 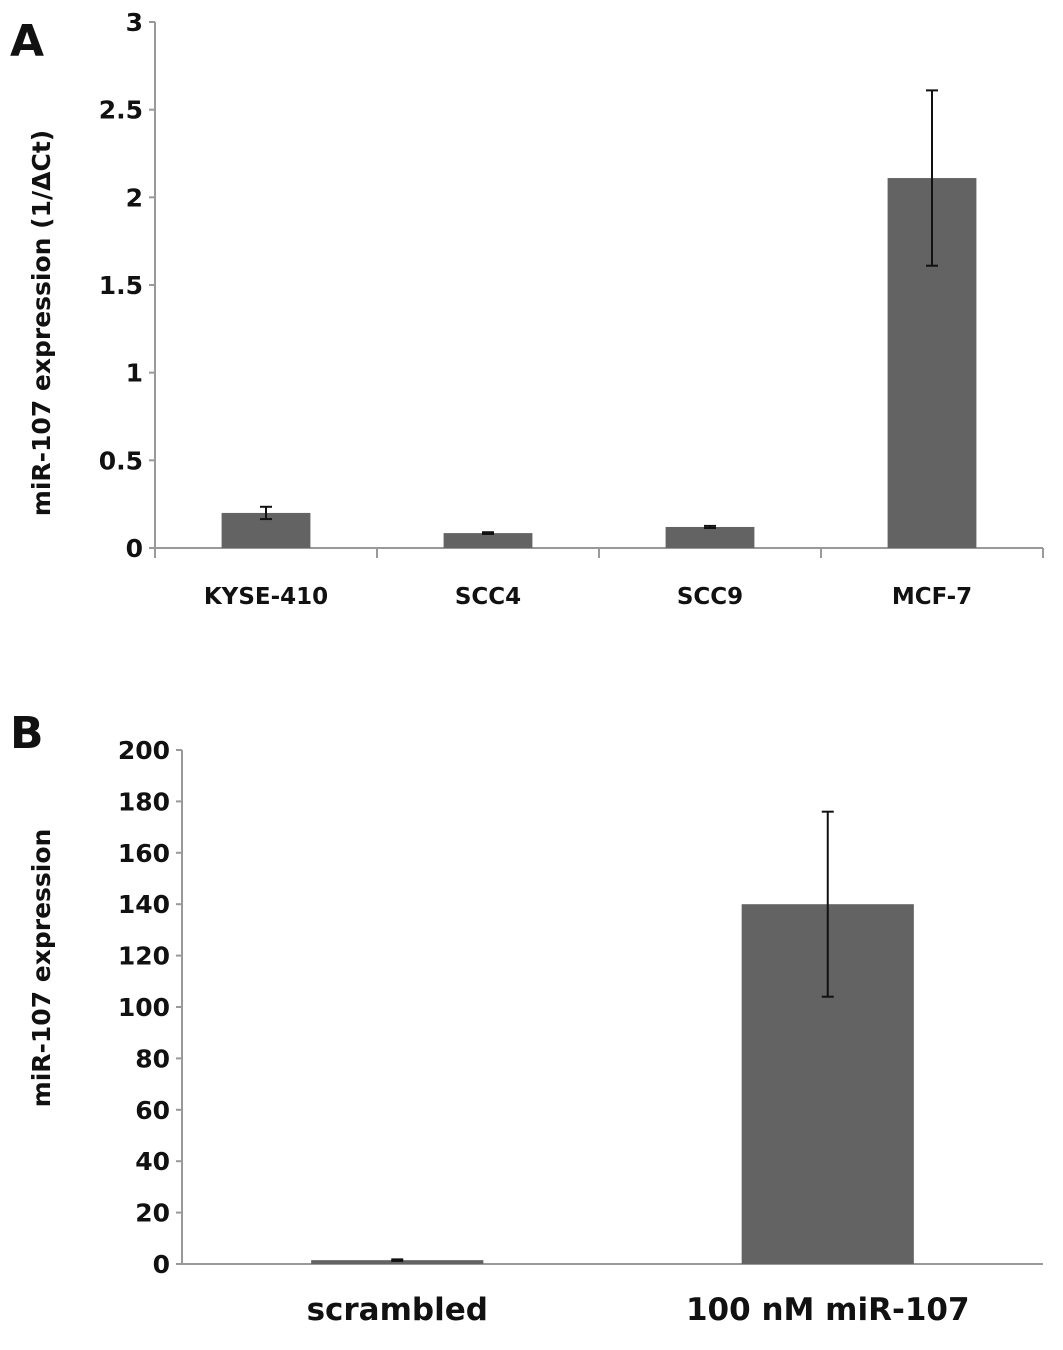 I want to click on y-tick-label: 100, so click(x=144, y=1007).